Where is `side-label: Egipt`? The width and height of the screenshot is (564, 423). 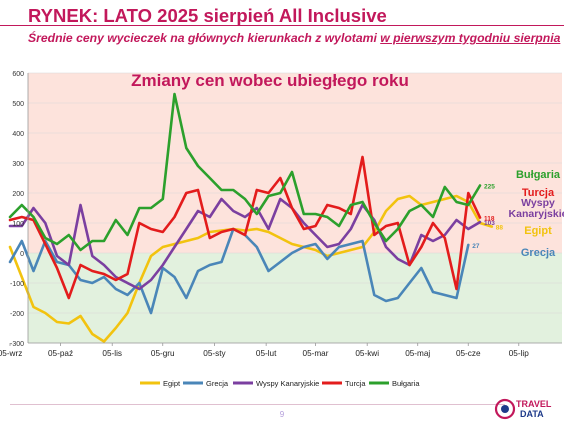 side-label: Egipt is located at coordinates (538, 231).